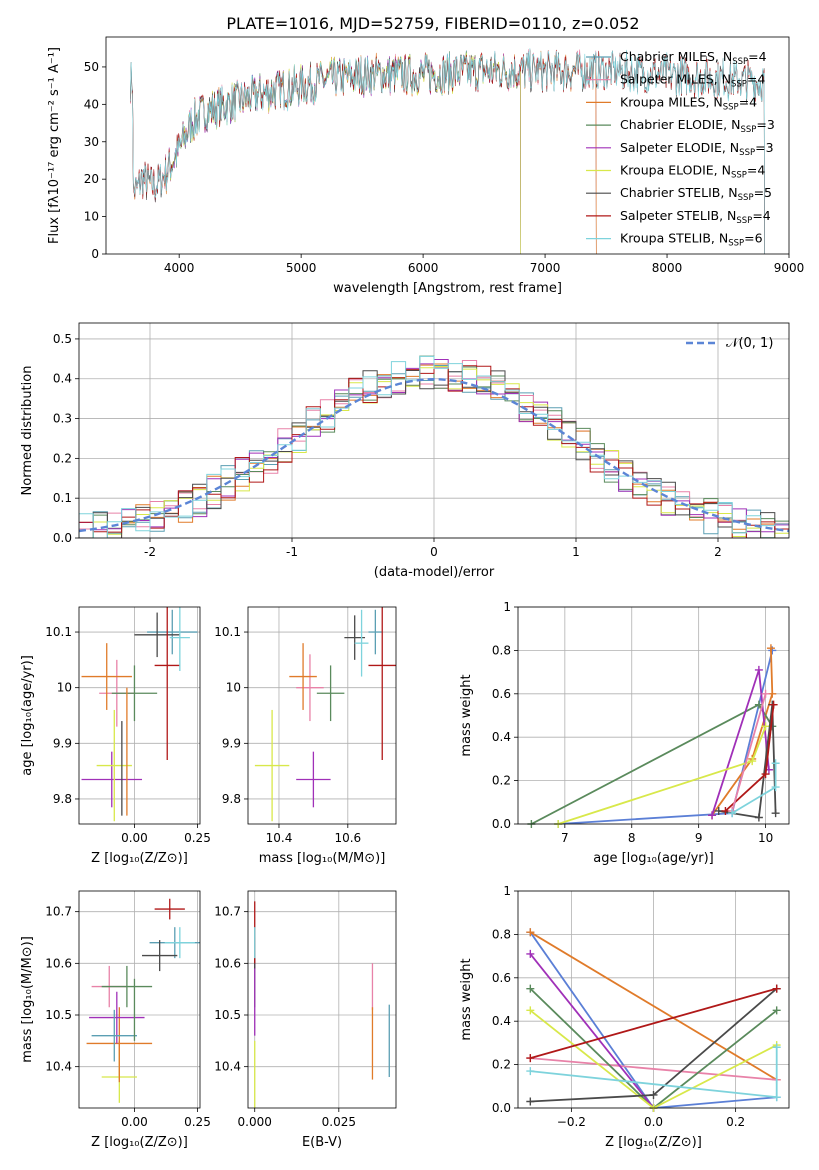  Describe the element at coordinates (339, 1122) in the screenshot. I see `x-tick-label: 0.025` at that location.